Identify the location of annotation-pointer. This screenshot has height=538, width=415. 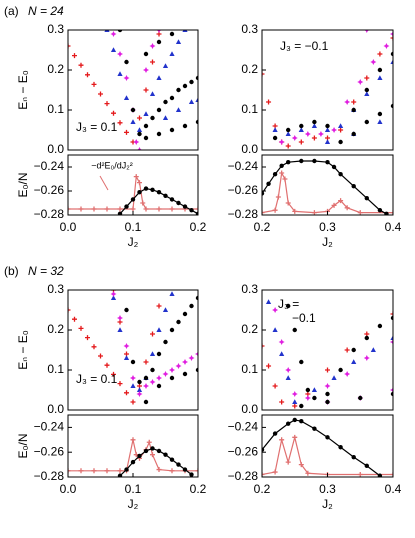
(104, 183).